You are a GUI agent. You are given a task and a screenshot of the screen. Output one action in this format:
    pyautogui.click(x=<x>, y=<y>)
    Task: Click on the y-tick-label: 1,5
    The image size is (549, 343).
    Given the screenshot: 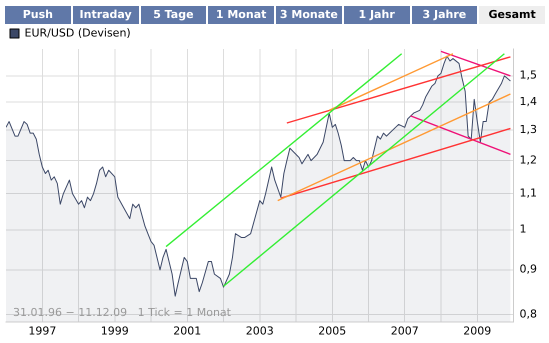 What is the action you would take?
    pyautogui.click(x=529, y=75)
    